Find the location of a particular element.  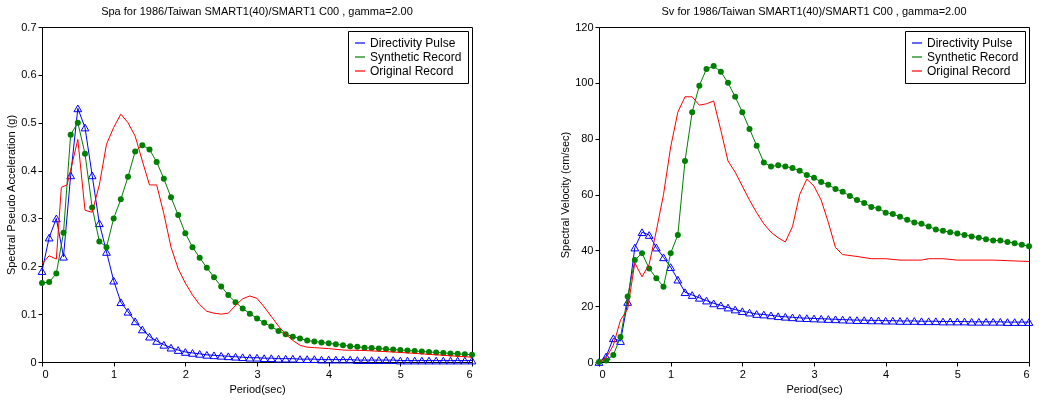

y-tick-label: 0.6 is located at coordinates (29, 74).